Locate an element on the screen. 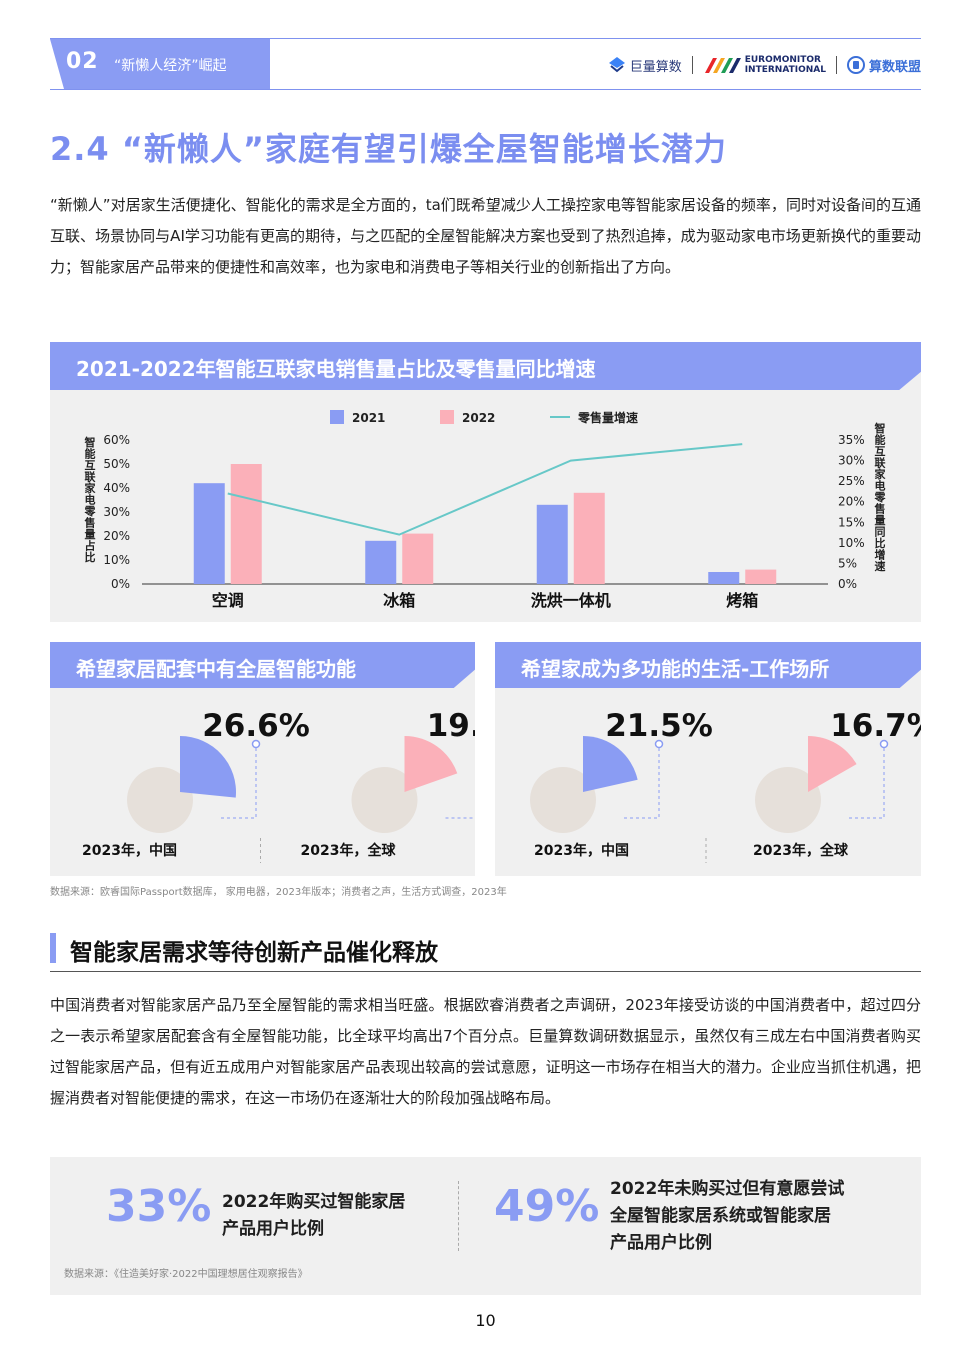 This screenshot has height=1364, width=971. y-tick-label: 20% is located at coordinates (116, 536).